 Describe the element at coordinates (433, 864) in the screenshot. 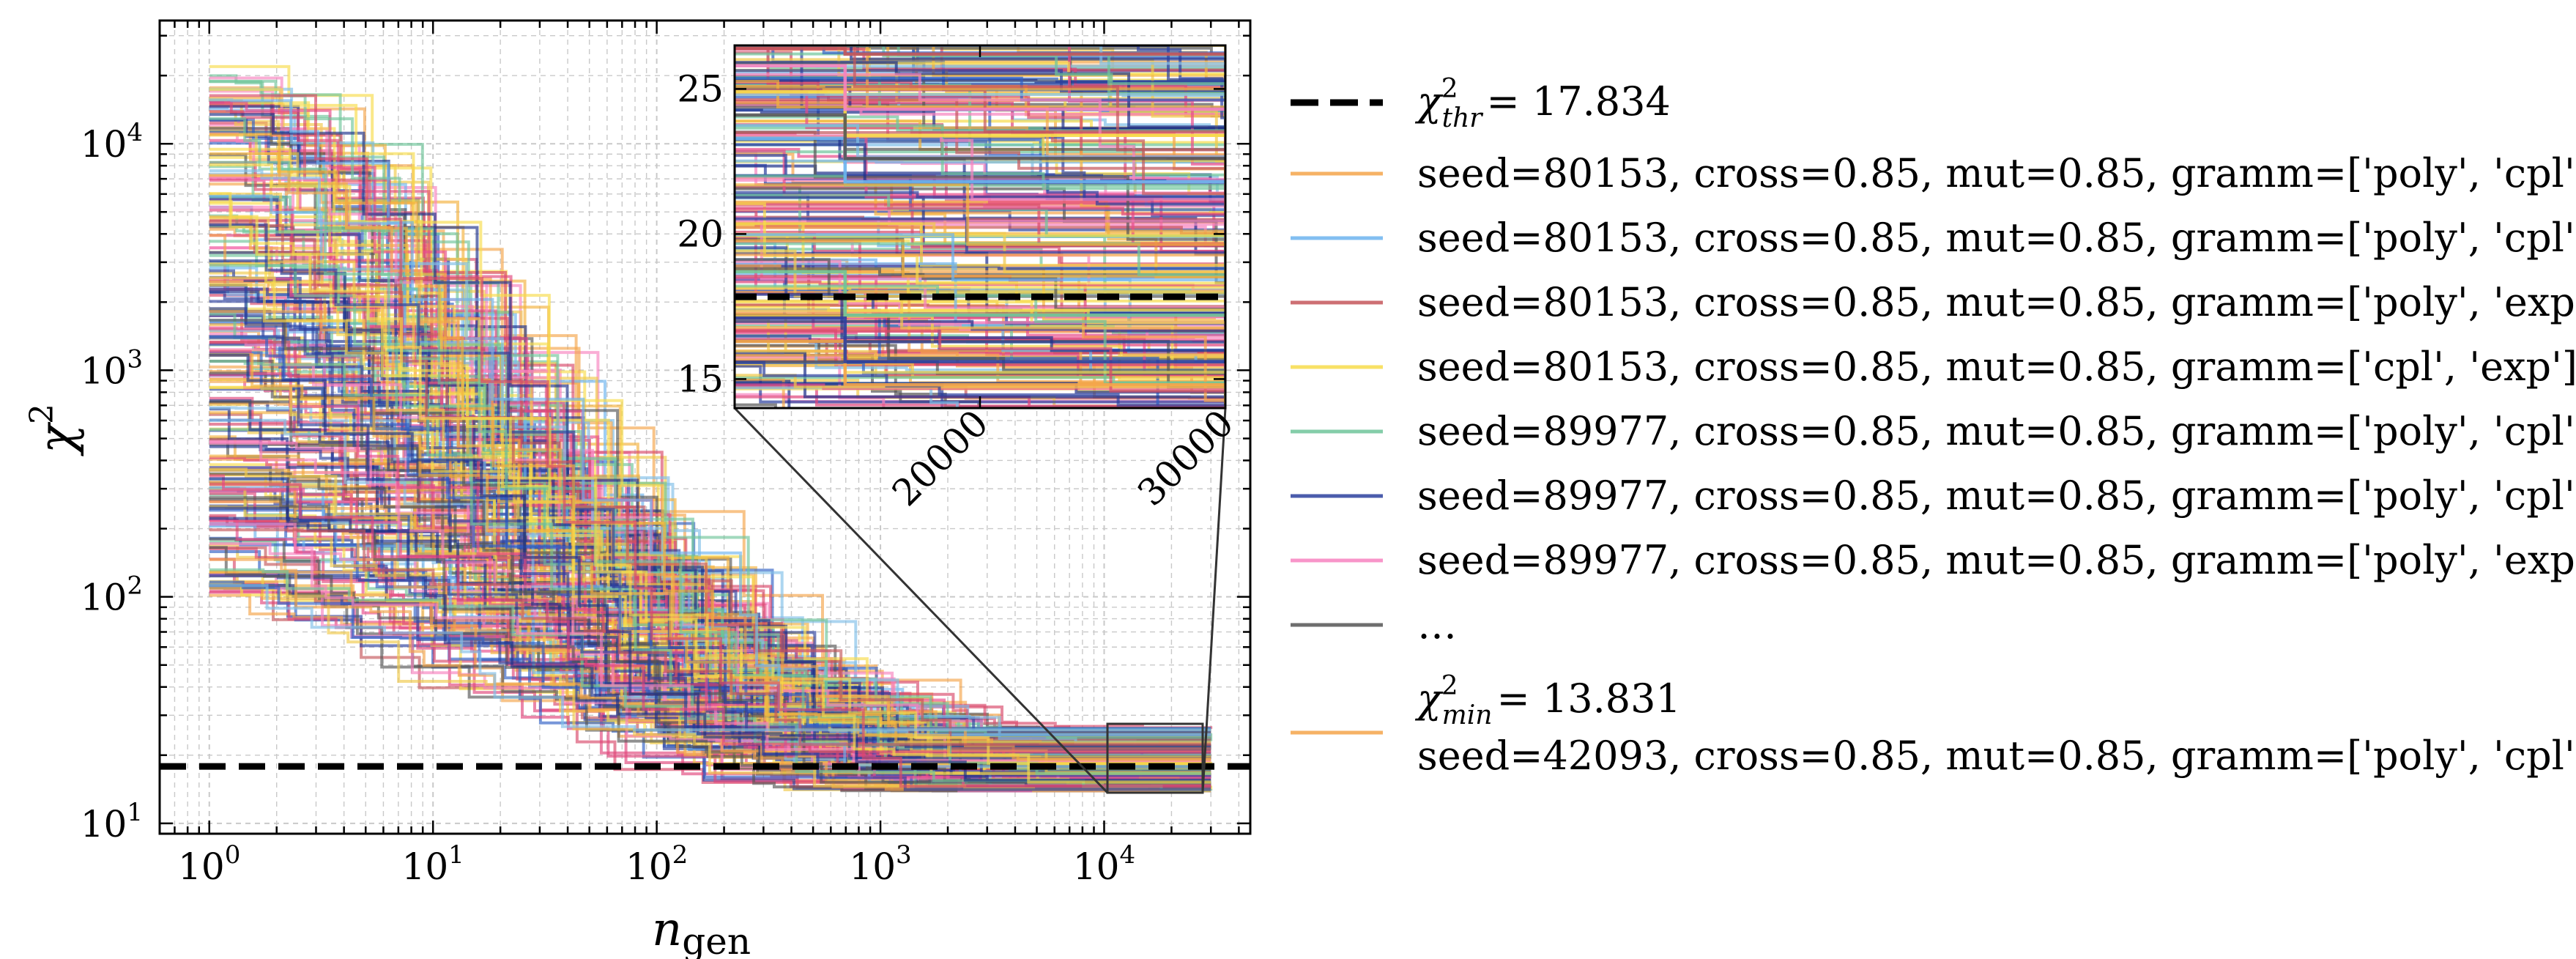

I see `x-tick-label: 10¹` at that location.